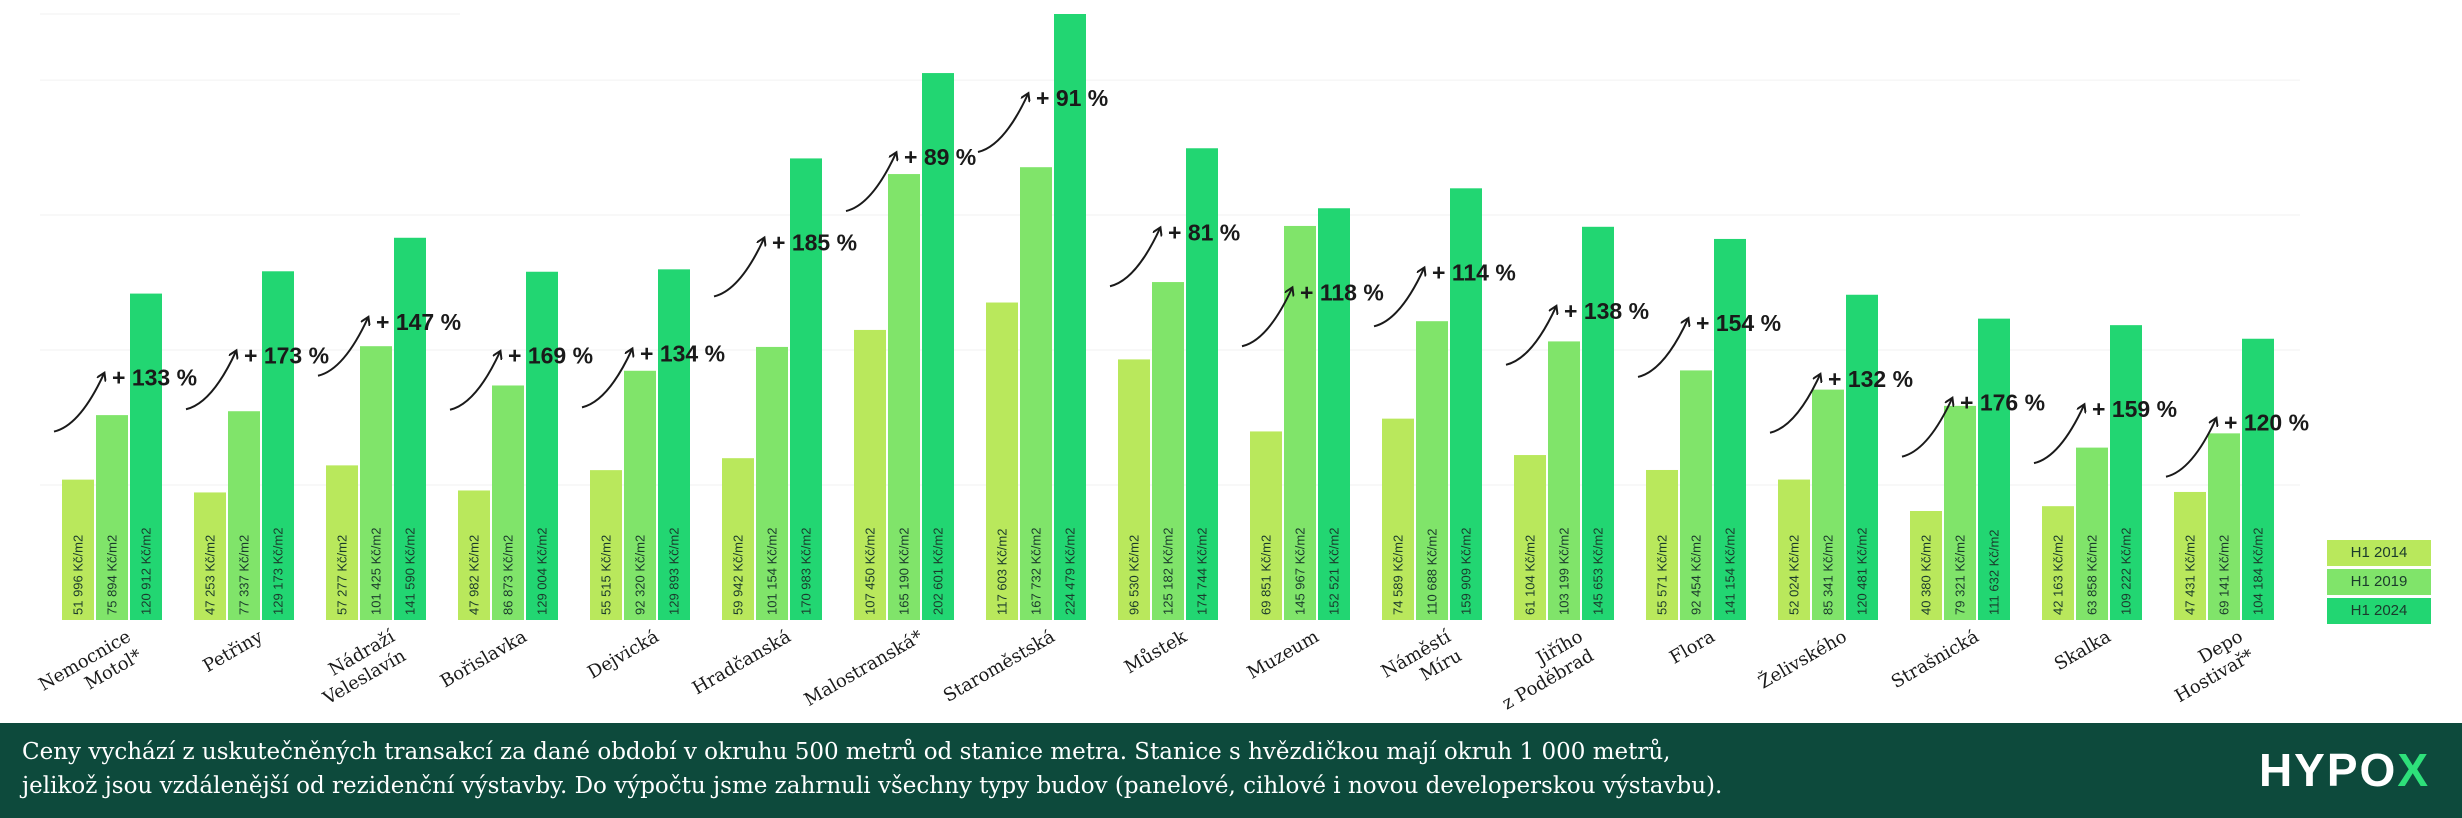 The image size is (2462, 818). What do you see at coordinates (606, 575) in the screenshot?
I see `bar-value-label: 55 515 Kč/m2` at bounding box center [606, 575].